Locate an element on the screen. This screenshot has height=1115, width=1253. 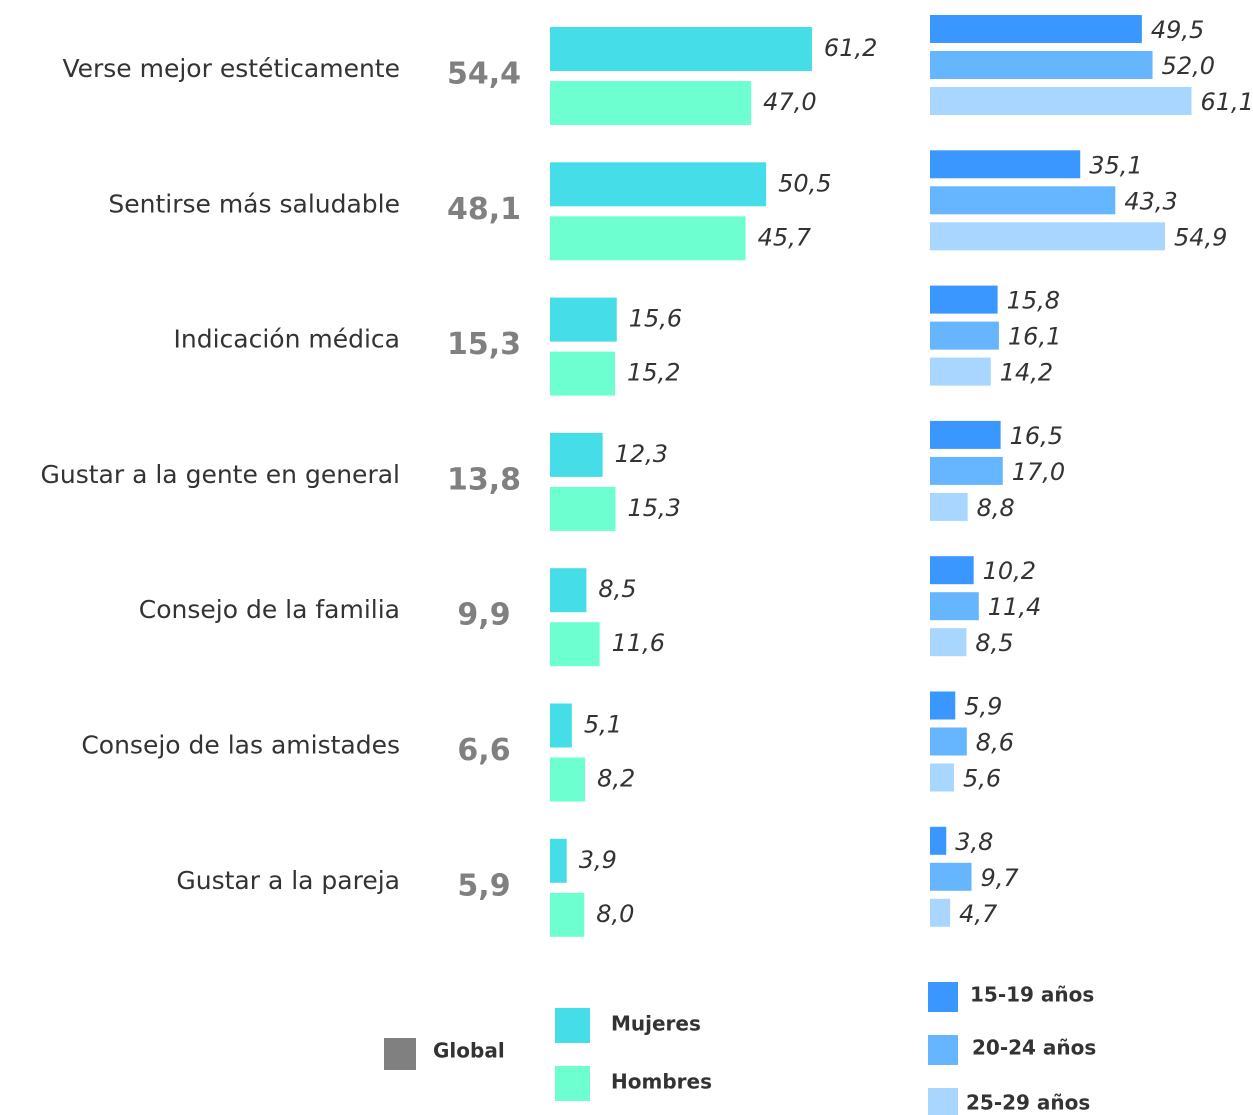
value-label: 49,5 is located at coordinates (1177, 30).